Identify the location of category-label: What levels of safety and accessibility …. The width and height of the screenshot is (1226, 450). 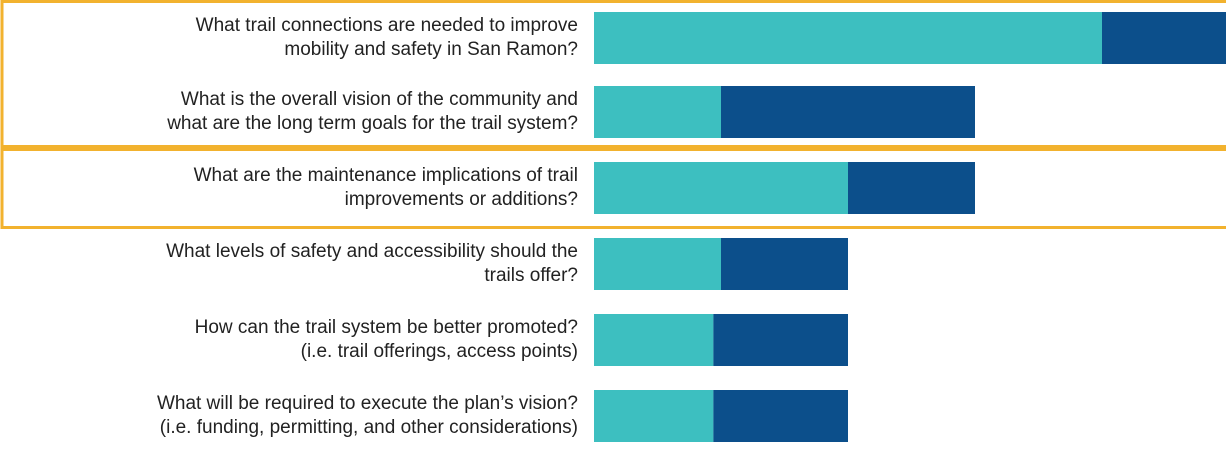
(372, 251).